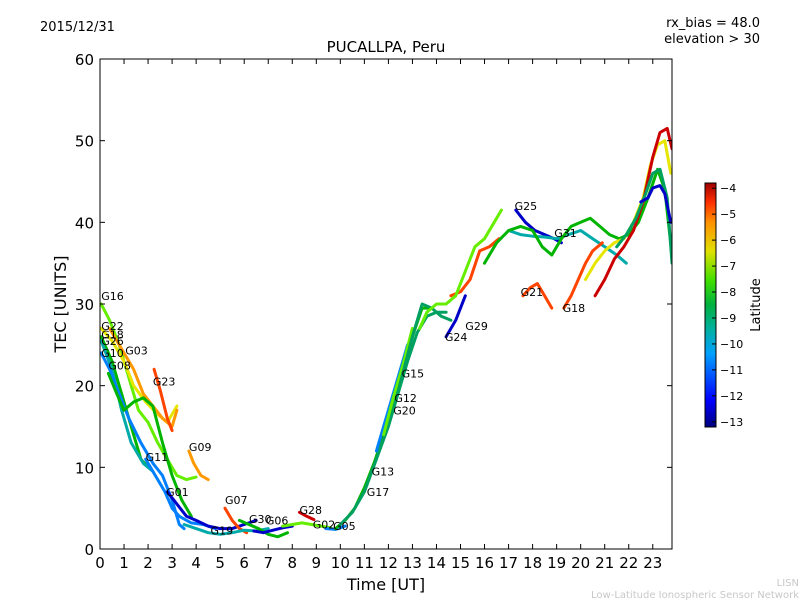 Image resolution: width=800 pixels, height=600 pixels. I want to click on colorbar-tick-label: −12, so click(731, 396).